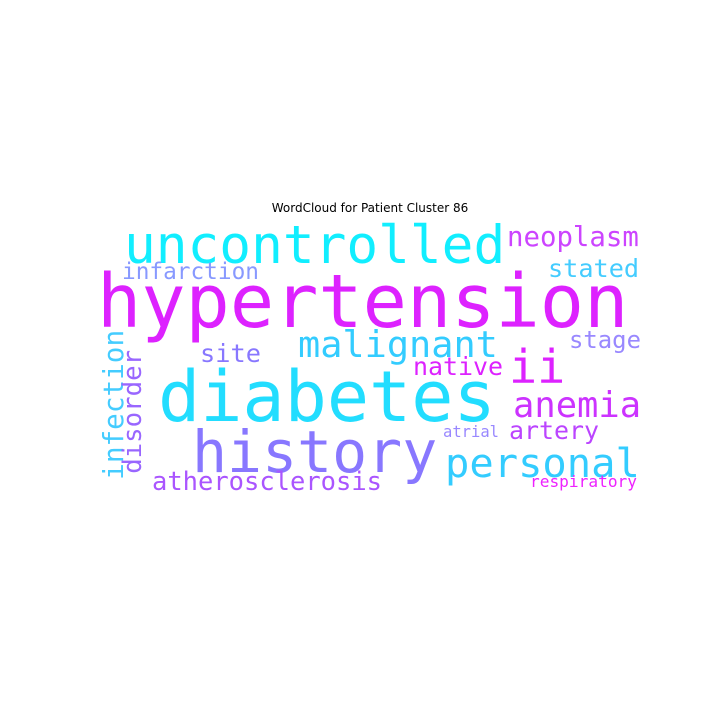 The image size is (720, 720). I want to click on word-stage: stage, so click(605, 340).